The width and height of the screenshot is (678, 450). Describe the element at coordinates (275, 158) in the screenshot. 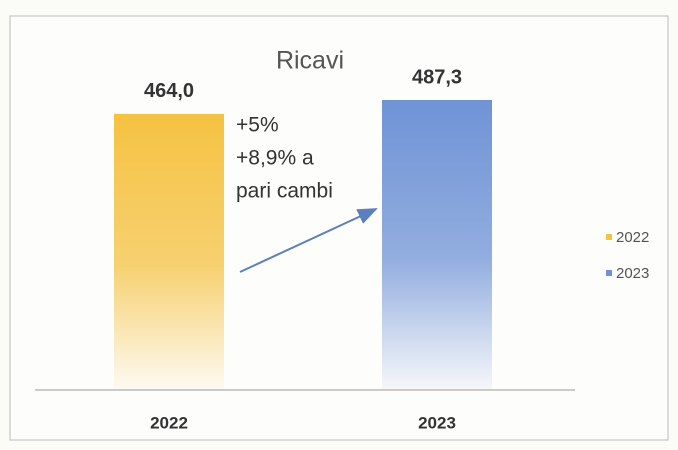

I see `annotation: +8,9% a` at that location.